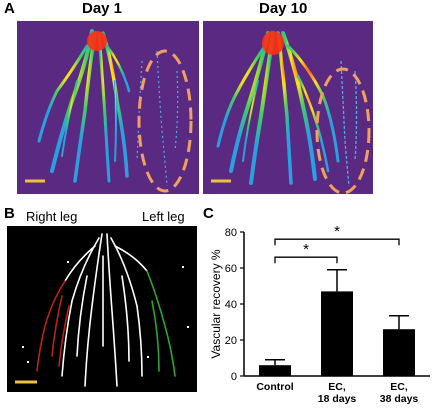 The image size is (445, 408). Describe the element at coordinates (157, 118) in the screenshot. I see `day1-faint-vessels` at that location.